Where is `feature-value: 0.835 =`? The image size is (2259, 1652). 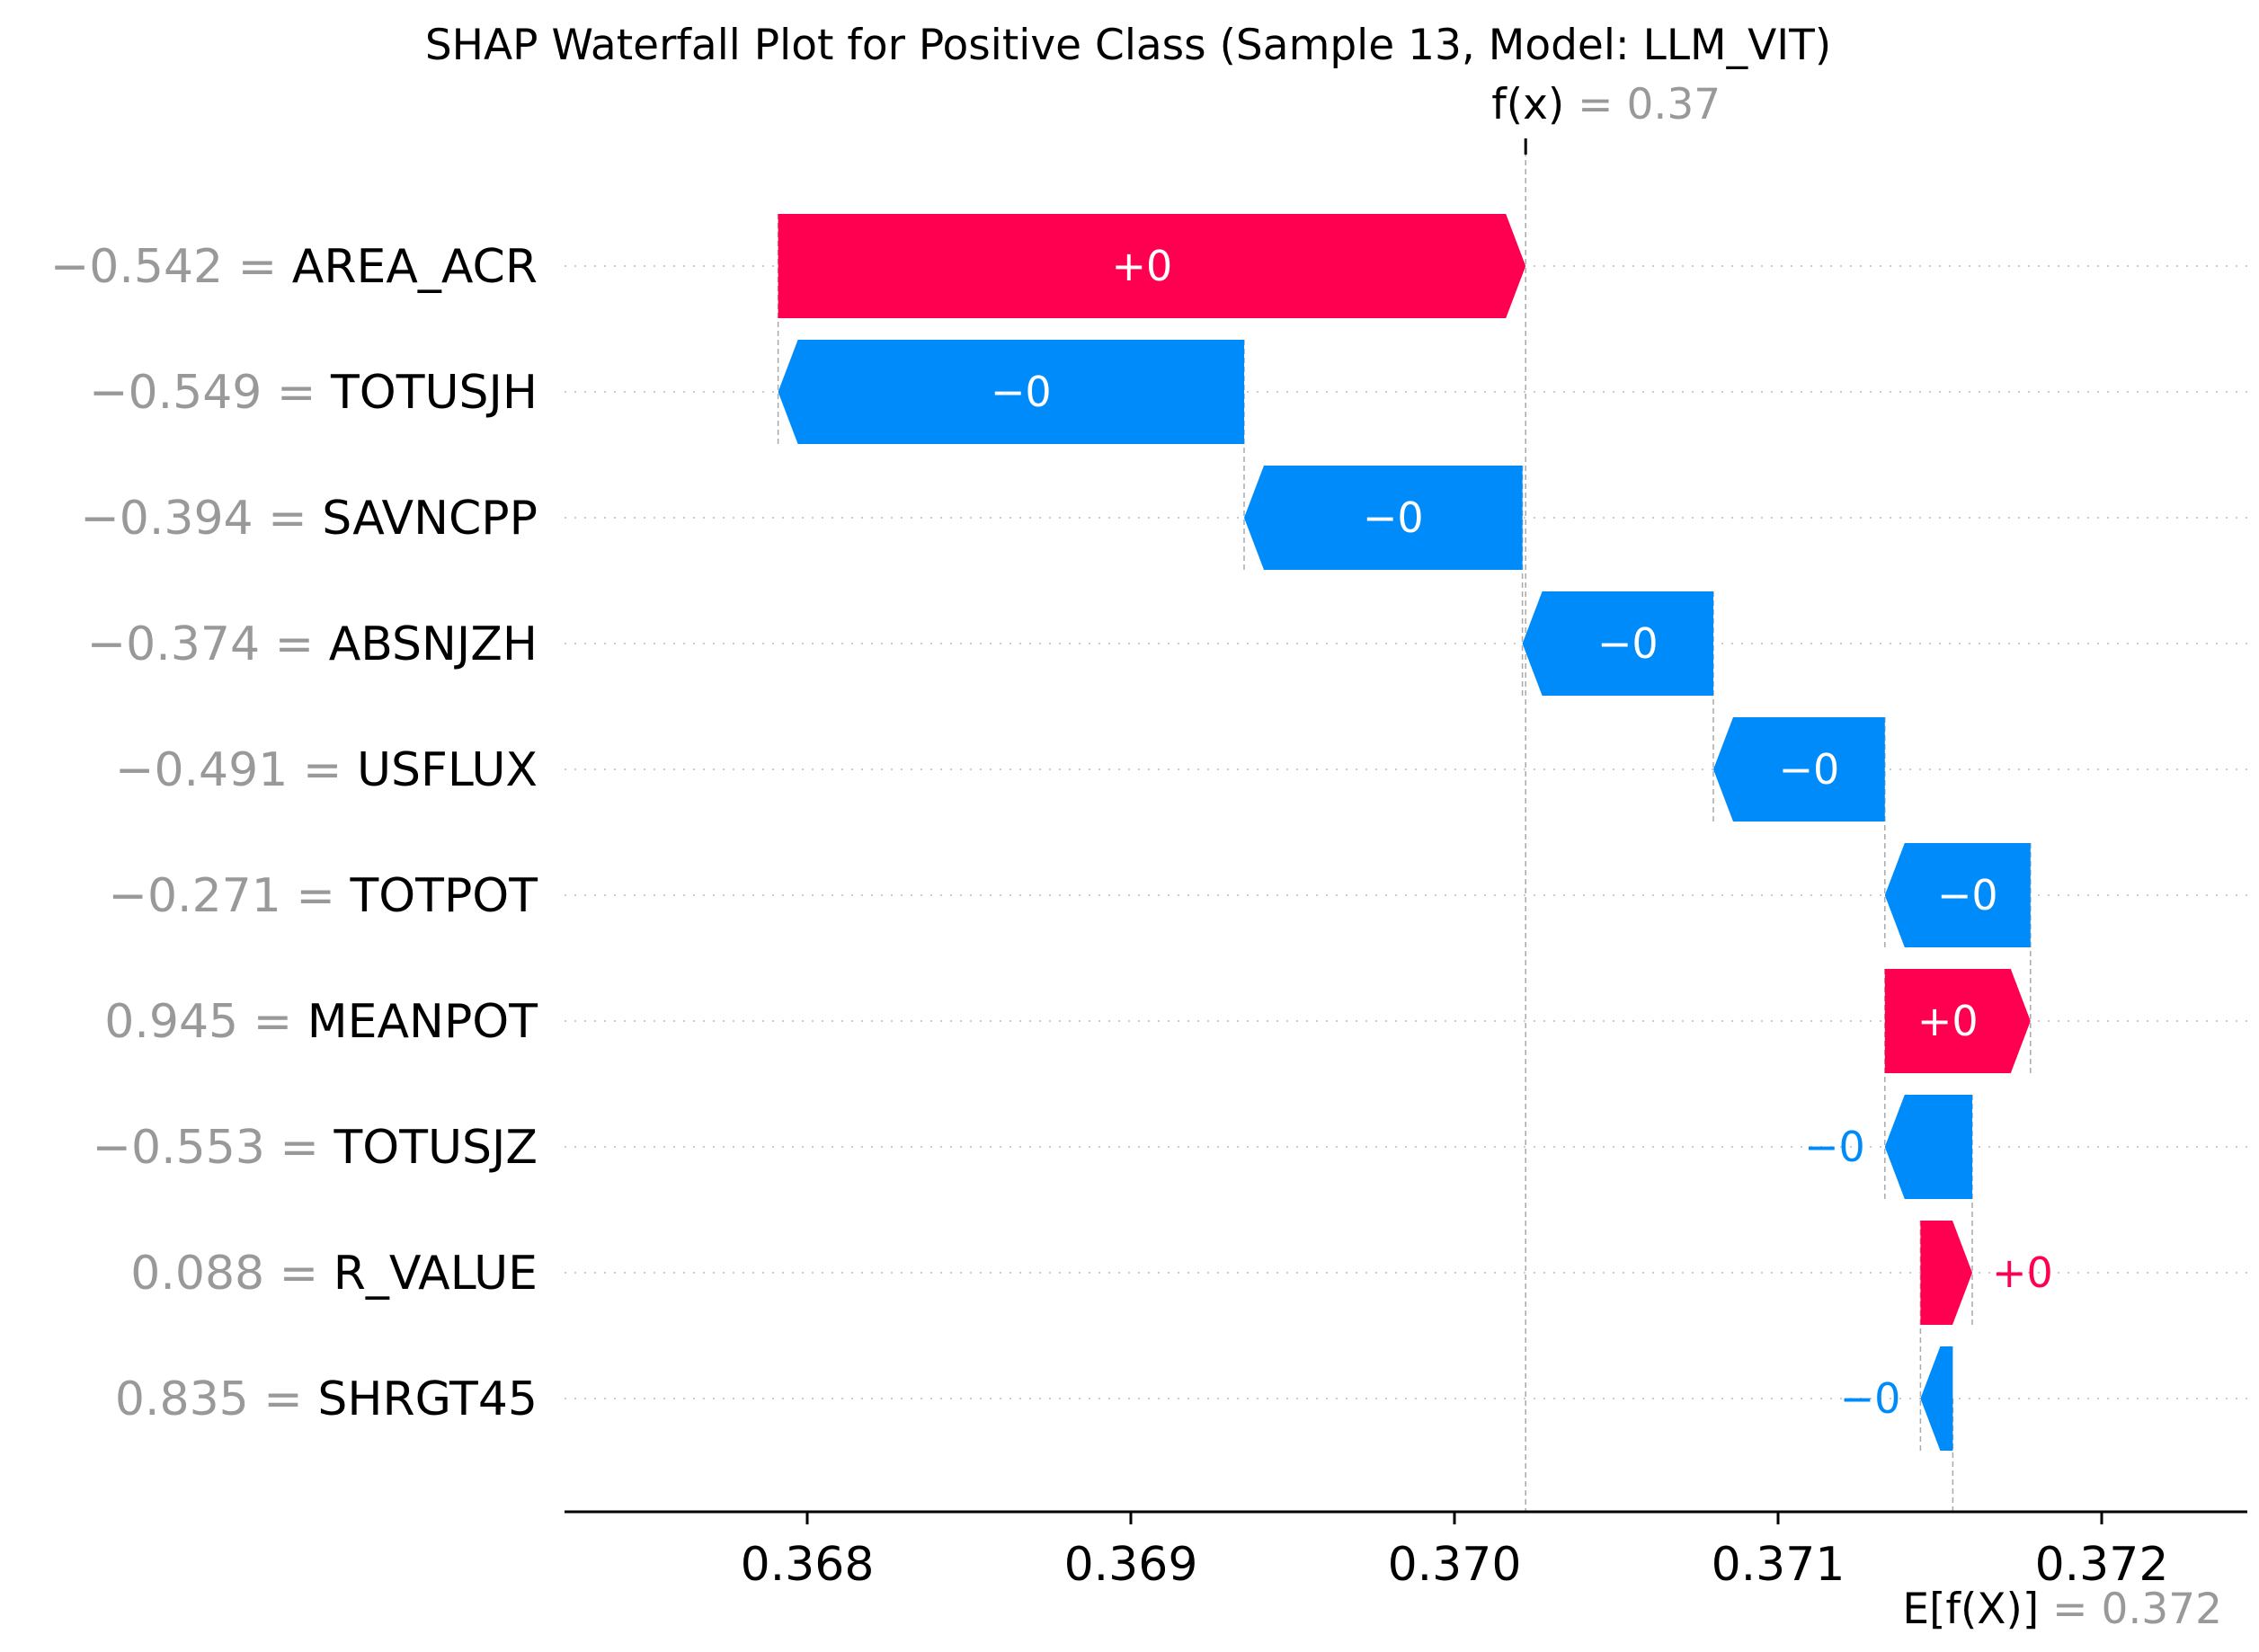
feature-value: 0.835 = is located at coordinates (216, 1399).